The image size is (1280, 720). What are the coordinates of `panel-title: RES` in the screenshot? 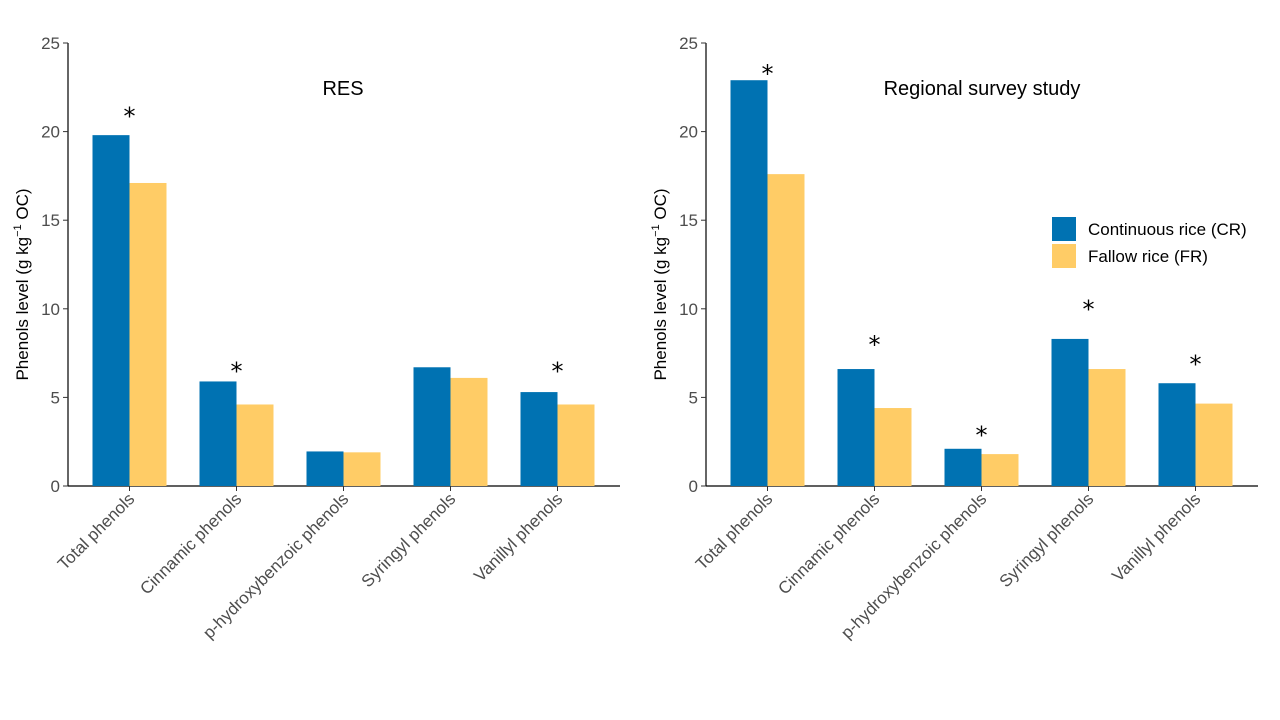 It's located at (342, 89).